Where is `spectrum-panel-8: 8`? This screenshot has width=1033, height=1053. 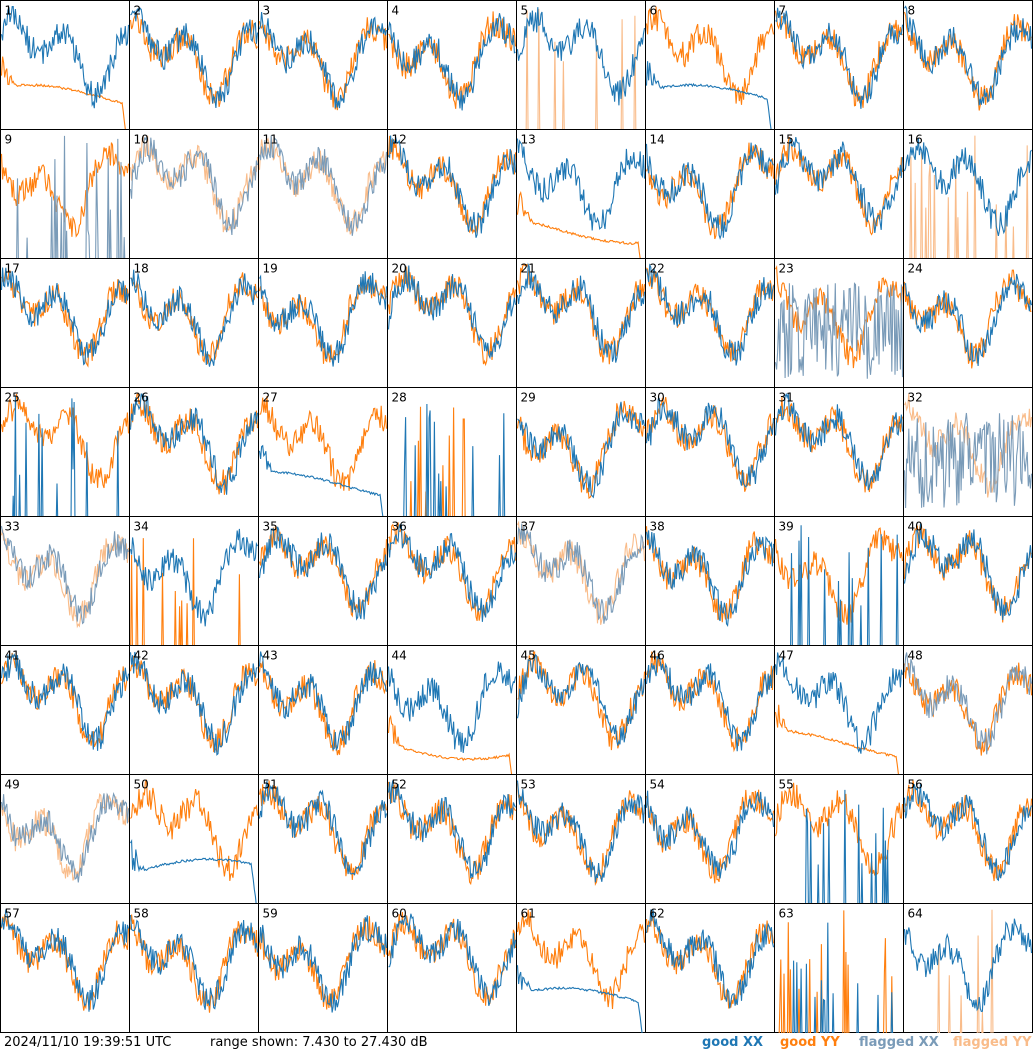
spectrum-panel-8: 8 is located at coordinates (968, 65).